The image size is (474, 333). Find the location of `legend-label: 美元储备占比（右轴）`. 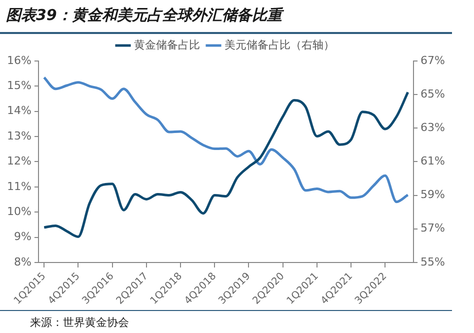

legend-label: 美元储备占比（右轴） is located at coordinates (279, 45).